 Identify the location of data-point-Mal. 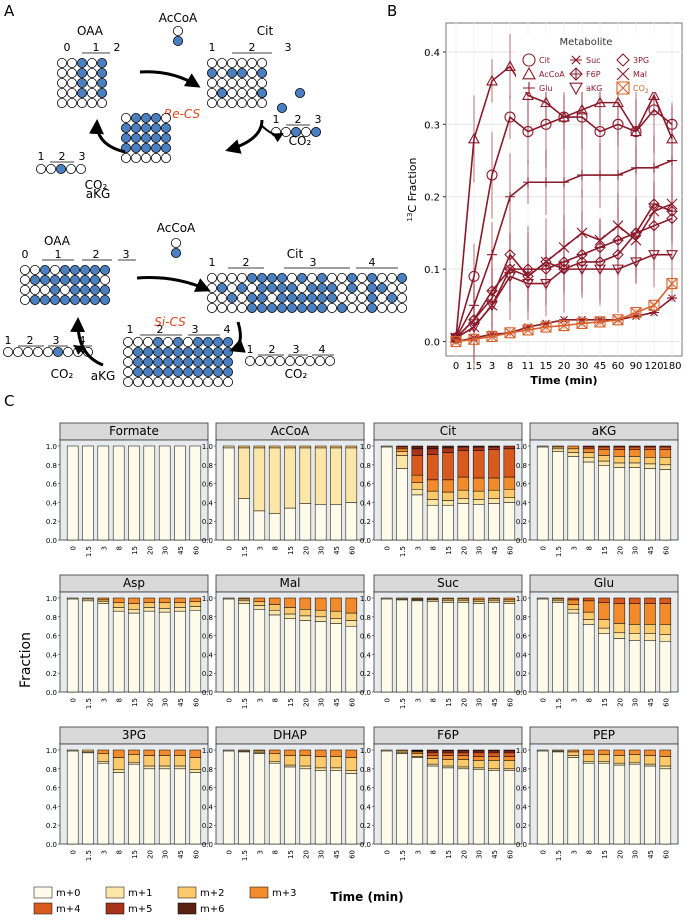
(654, 211).